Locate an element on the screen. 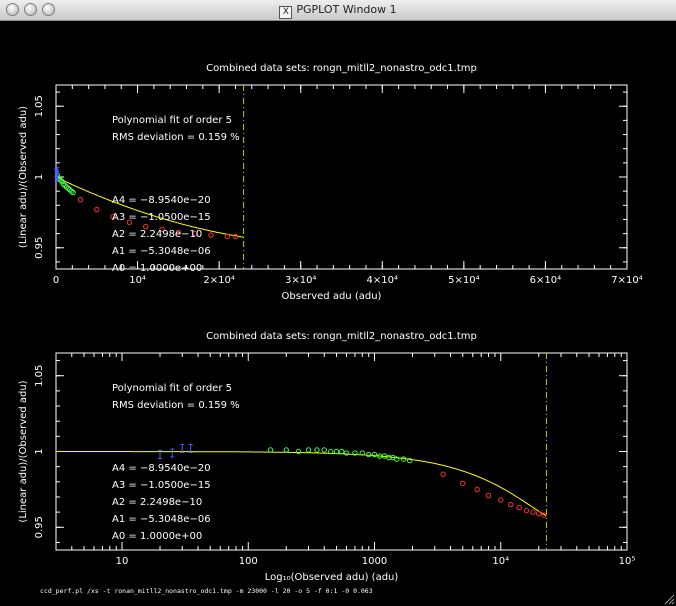  x-tick-label: 1000 is located at coordinates (374, 561).